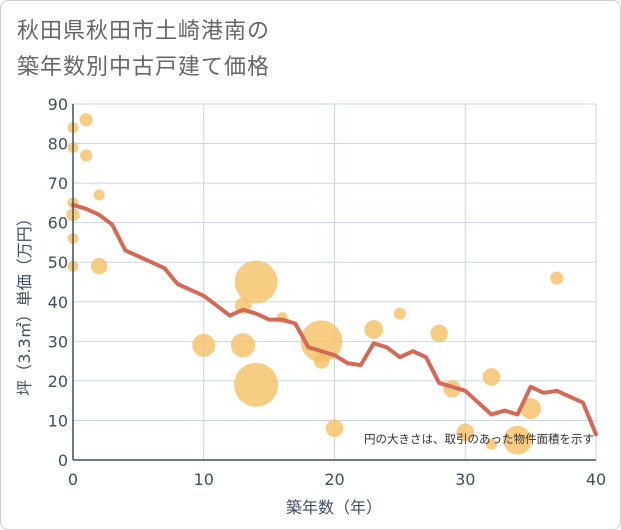 This screenshot has height=530, width=621. Describe the element at coordinates (334, 507) in the screenshot. I see `x-axis-label: 築年数（年）` at that location.